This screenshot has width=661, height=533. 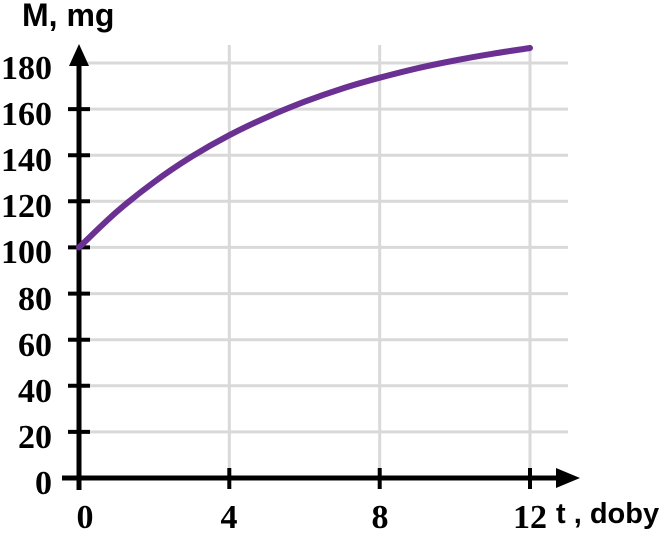 What do you see at coordinates (85, 516) in the screenshot?
I see `x-tick-label: 0` at bounding box center [85, 516].